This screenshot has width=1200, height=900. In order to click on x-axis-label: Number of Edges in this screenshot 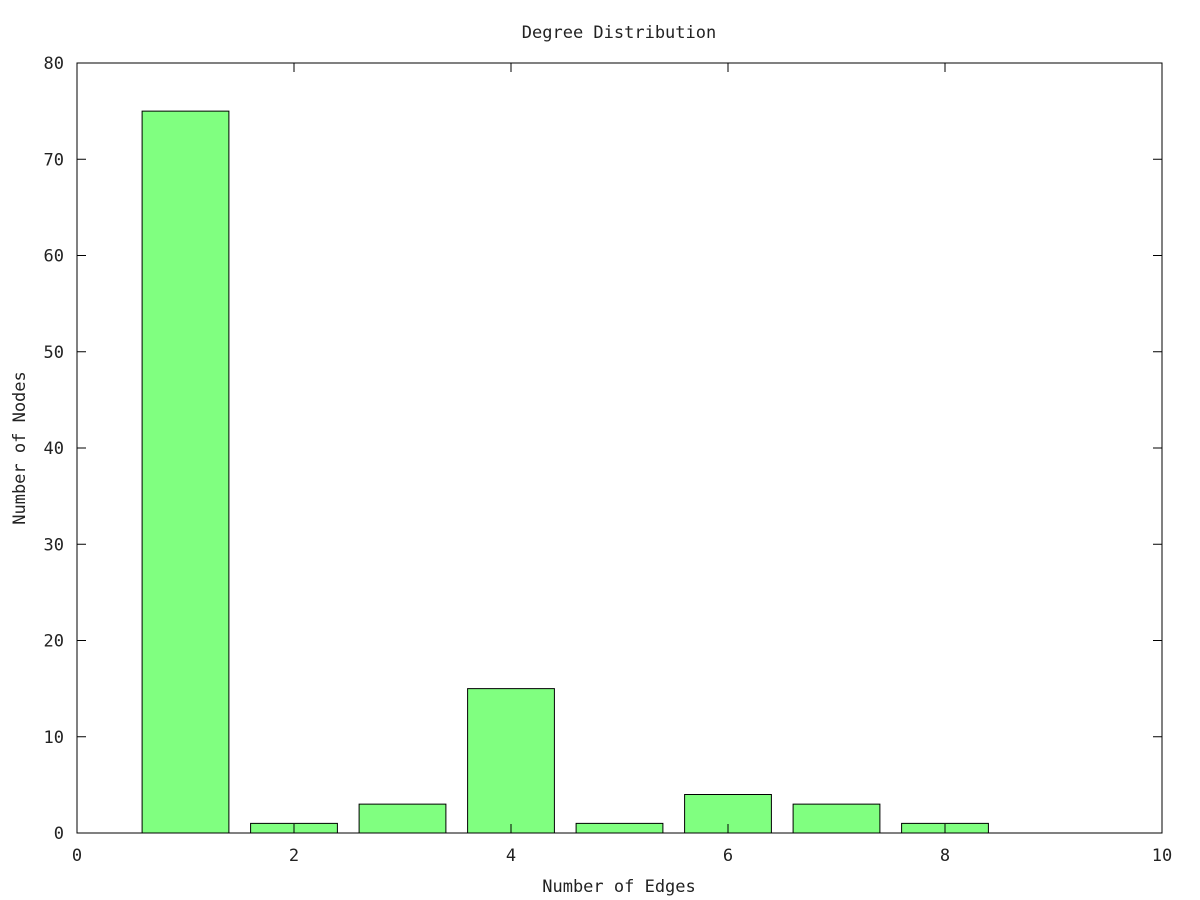, I will do `click(619, 887)`.